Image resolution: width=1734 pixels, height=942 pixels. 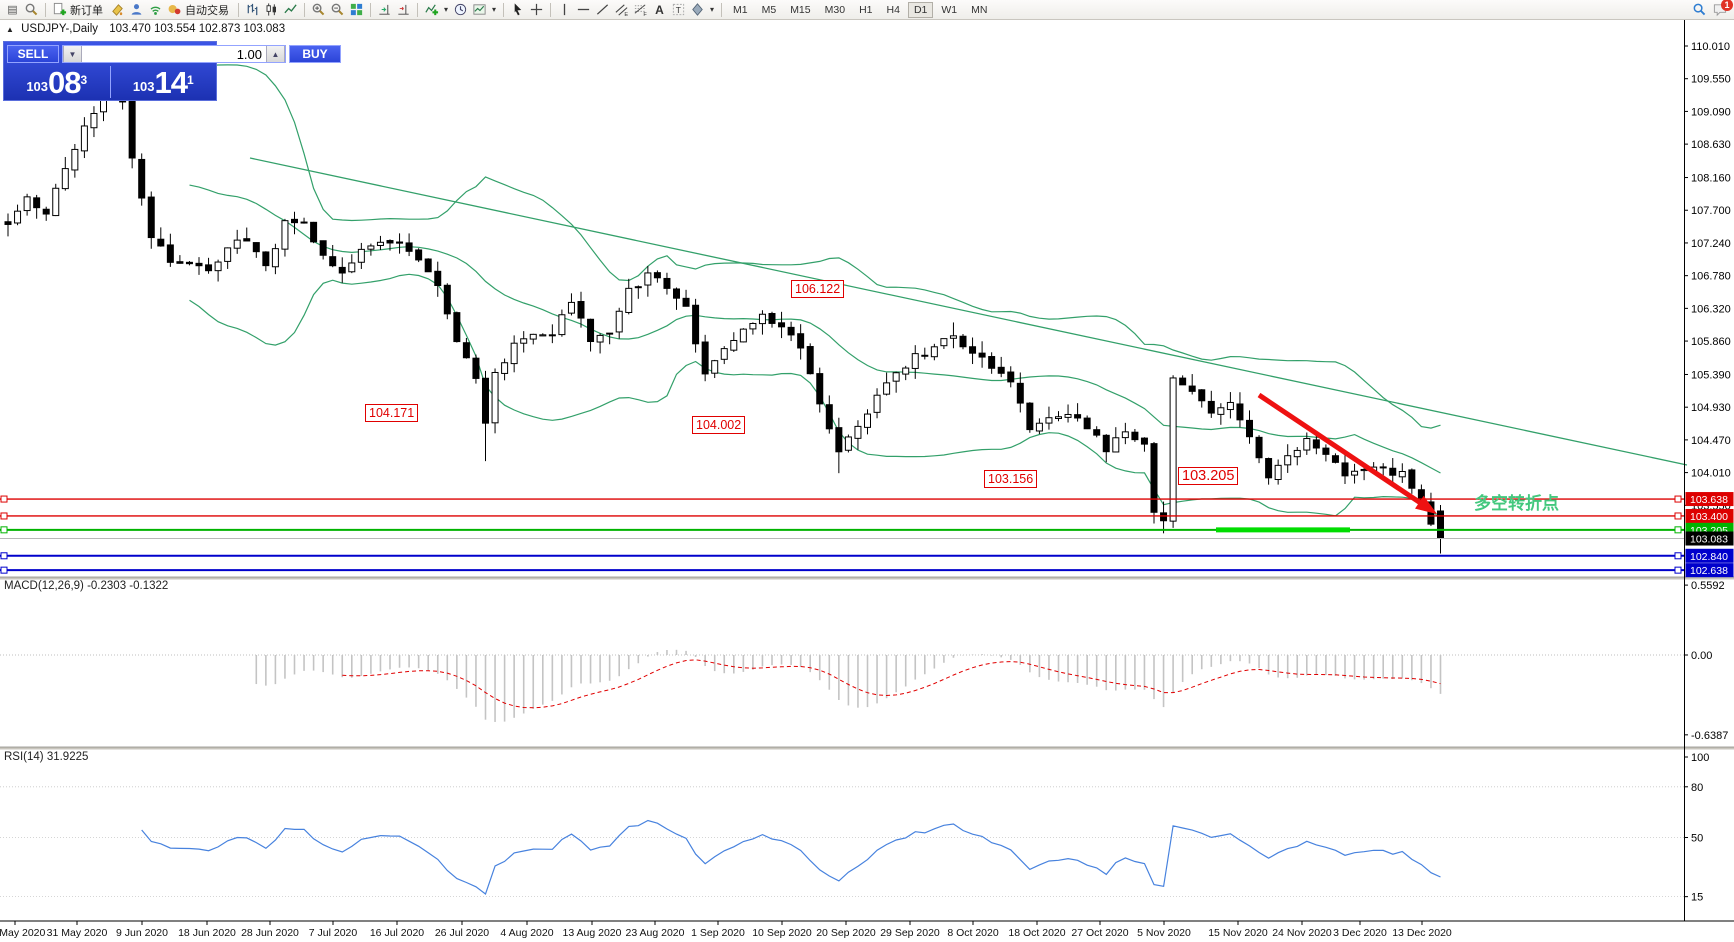 What do you see at coordinates (37, 86) in the screenshot?
I see `sell-price-prefix: 103` at bounding box center [37, 86].